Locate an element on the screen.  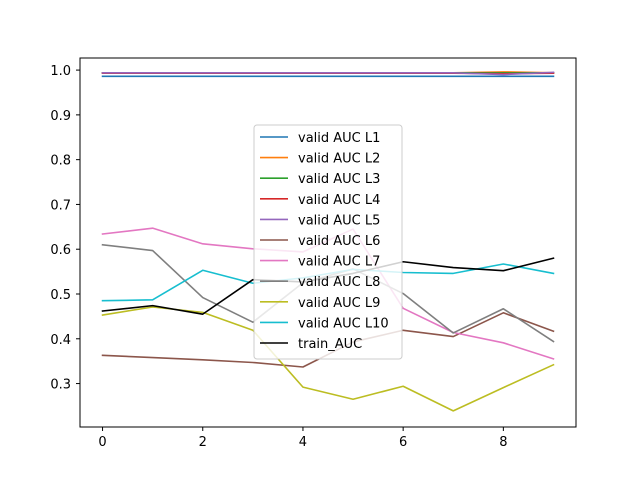
x-tick-label: 2 is located at coordinates (203, 442).